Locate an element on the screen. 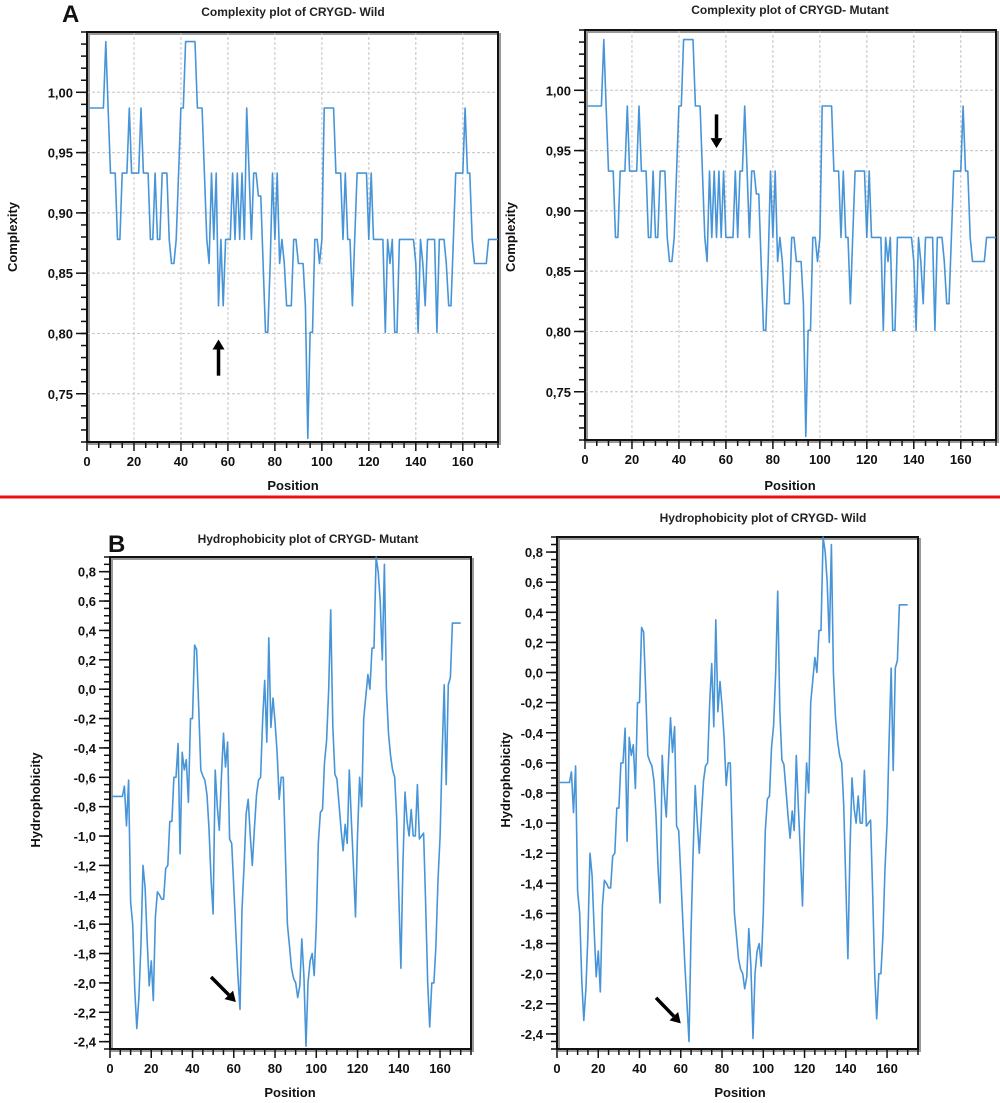 The image size is (1000, 1103). y-tick-label: 0,4 is located at coordinates (534, 612).